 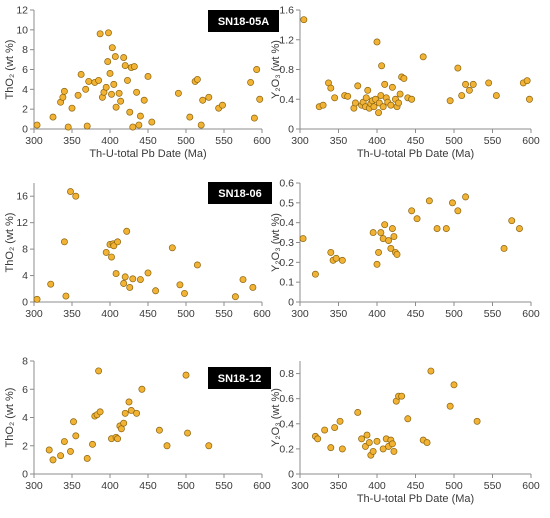 What do you see at coordinates (25, 362) in the screenshot?
I see `y-tick-label: 8` at bounding box center [25, 362].